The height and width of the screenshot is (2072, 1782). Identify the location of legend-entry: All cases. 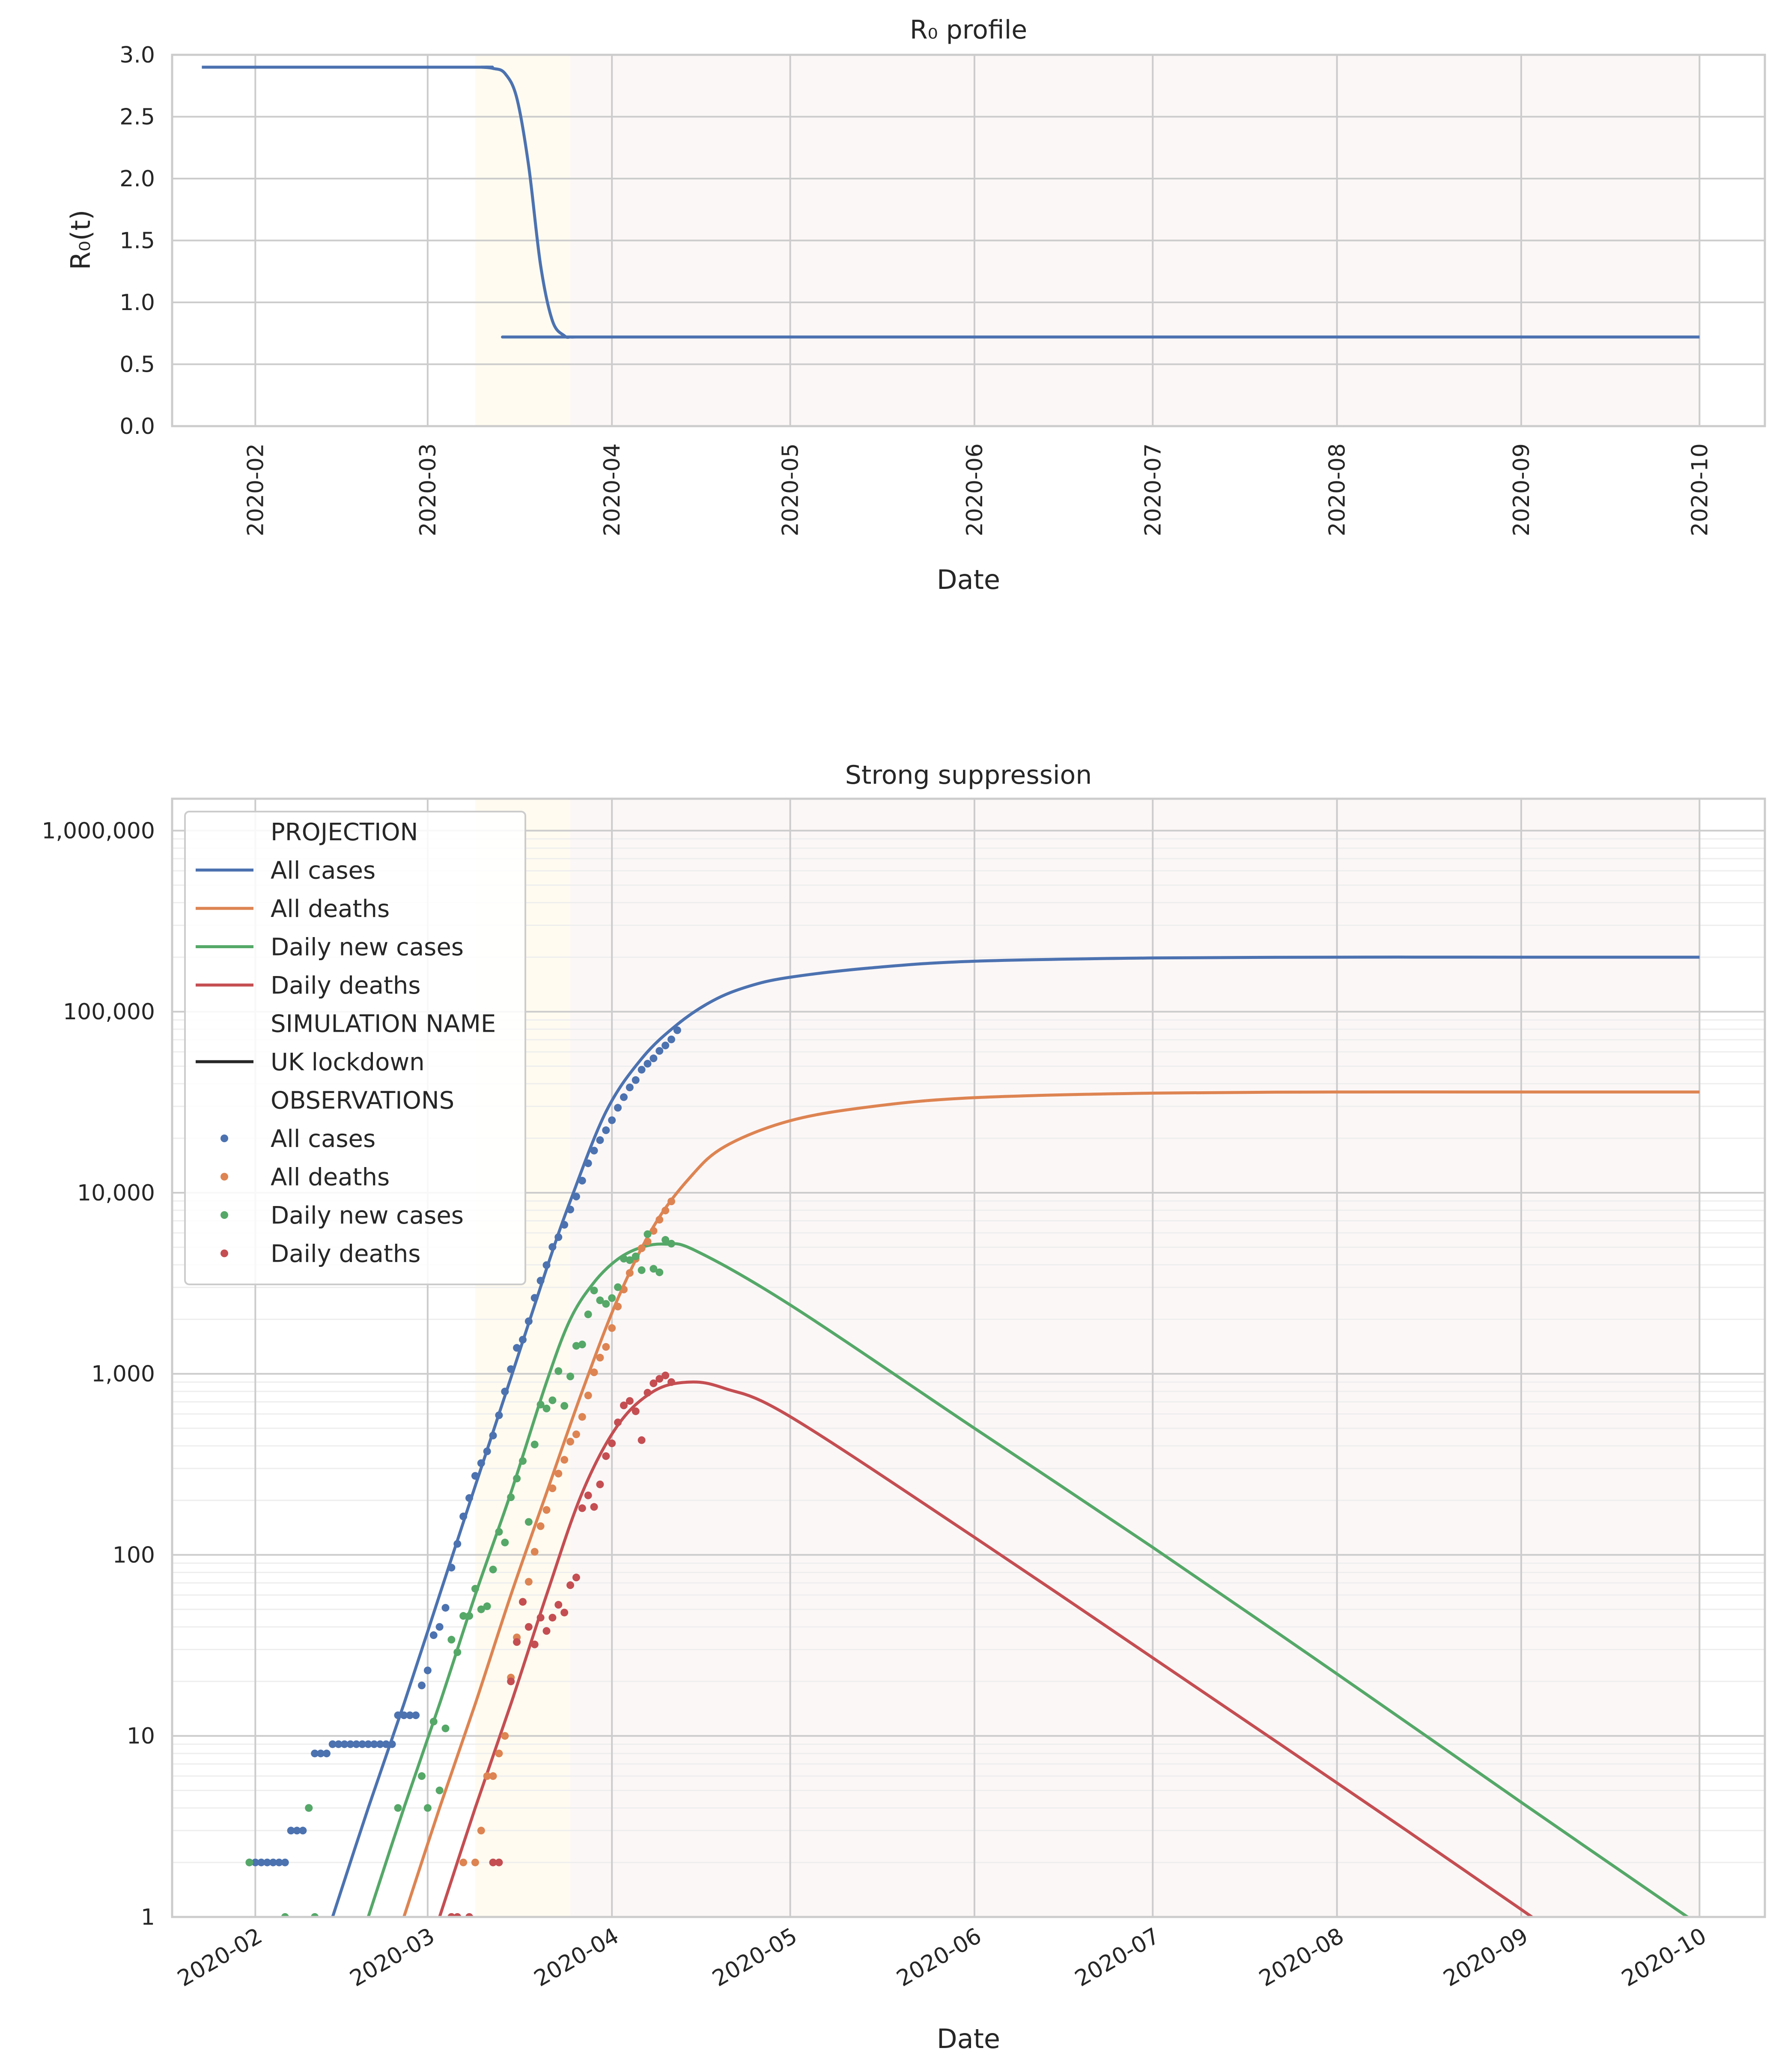
(298, 1139).